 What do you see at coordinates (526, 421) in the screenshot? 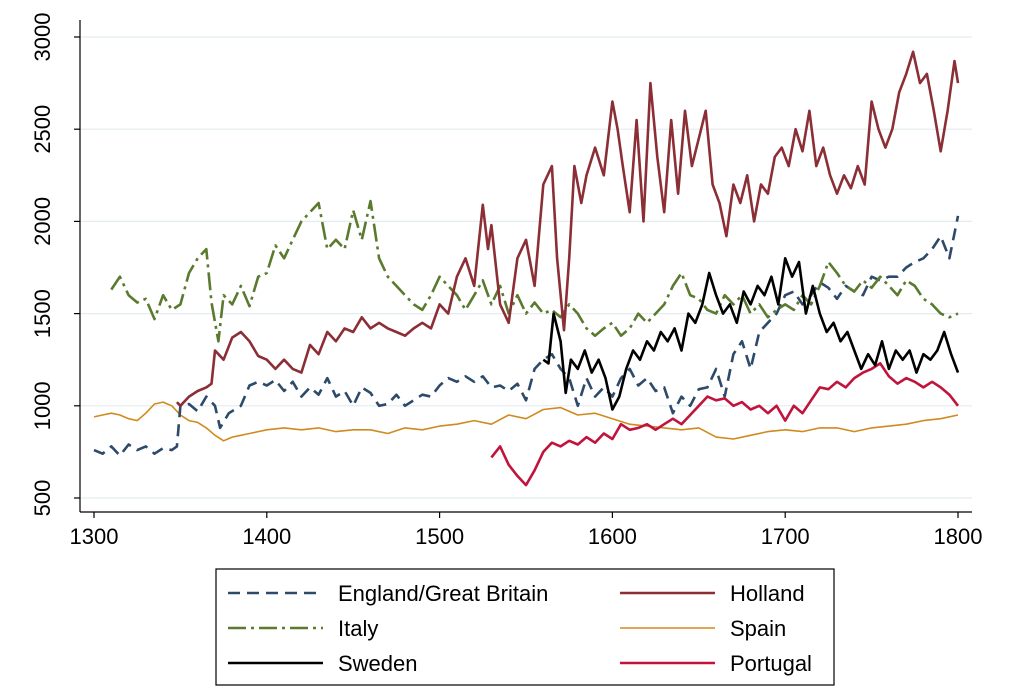
I see `series-line-spain` at bounding box center [526, 421].